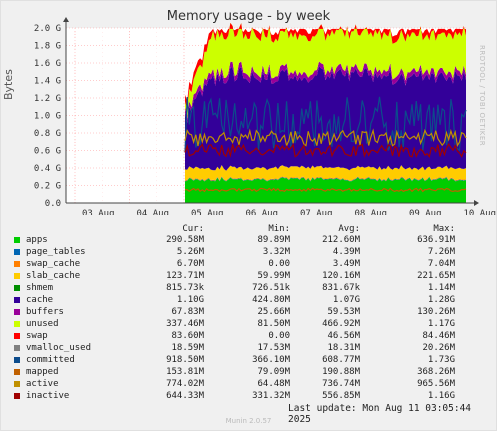  What do you see at coordinates (346, 252) in the screenshot?
I see `legend-avg-page_tables: 4.39M` at bounding box center [346, 252].